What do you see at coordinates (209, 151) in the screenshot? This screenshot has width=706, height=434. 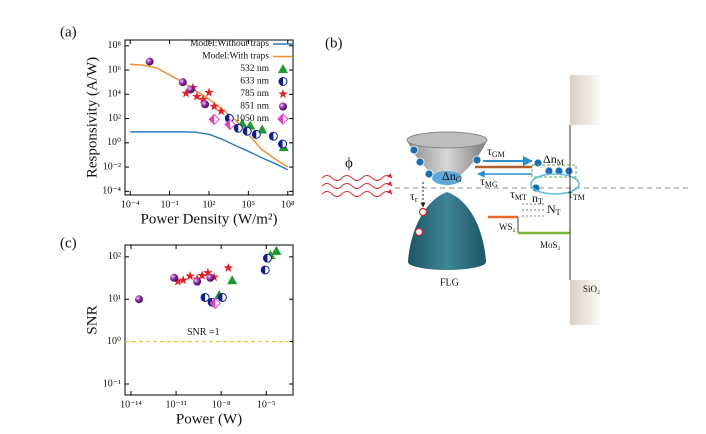 I see `model-line` at bounding box center [209, 151].